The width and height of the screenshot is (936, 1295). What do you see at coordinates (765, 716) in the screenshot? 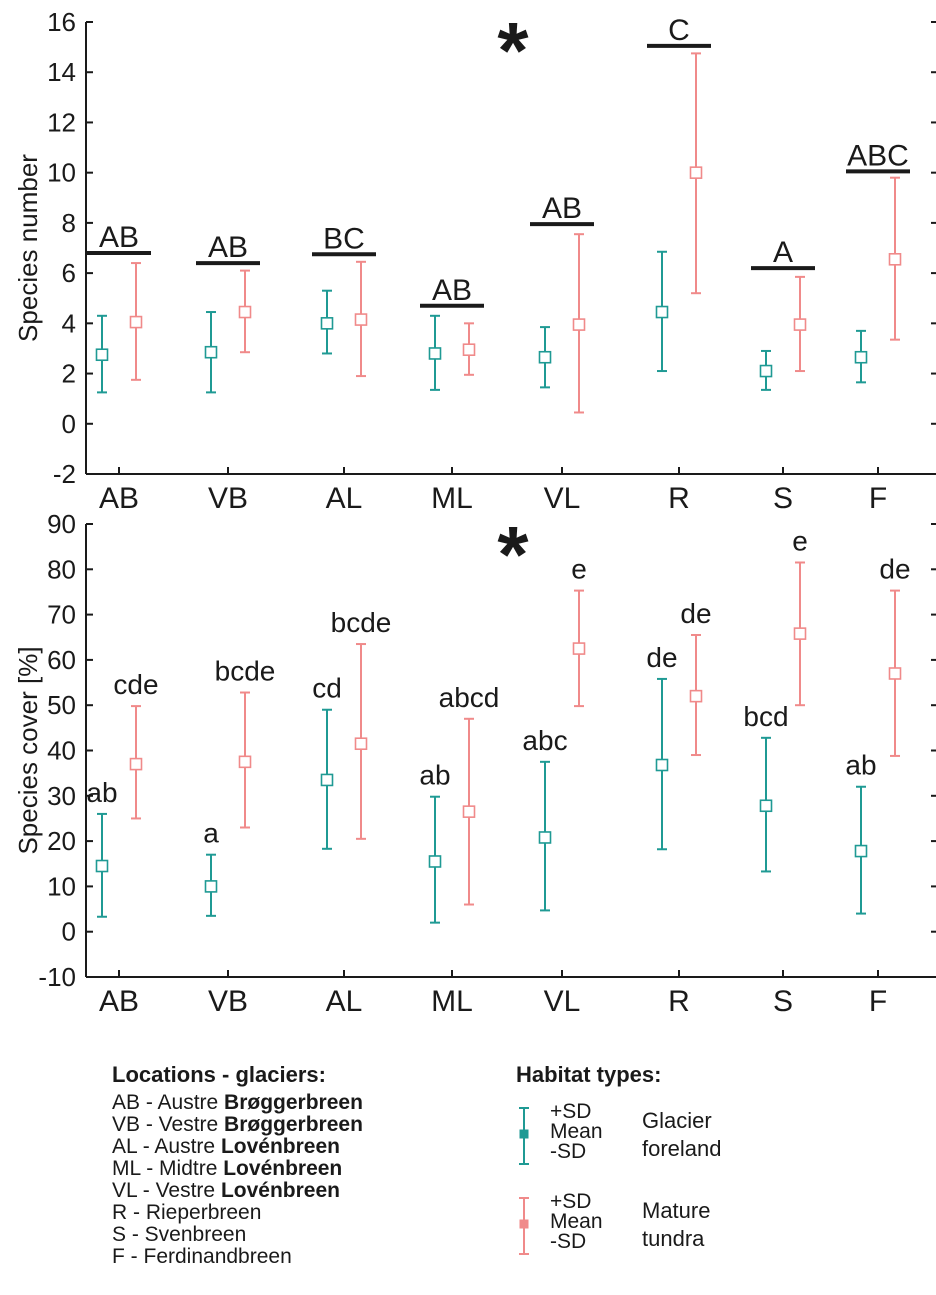
I see `significance-letter: bcd` at bounding box center [765, 716].